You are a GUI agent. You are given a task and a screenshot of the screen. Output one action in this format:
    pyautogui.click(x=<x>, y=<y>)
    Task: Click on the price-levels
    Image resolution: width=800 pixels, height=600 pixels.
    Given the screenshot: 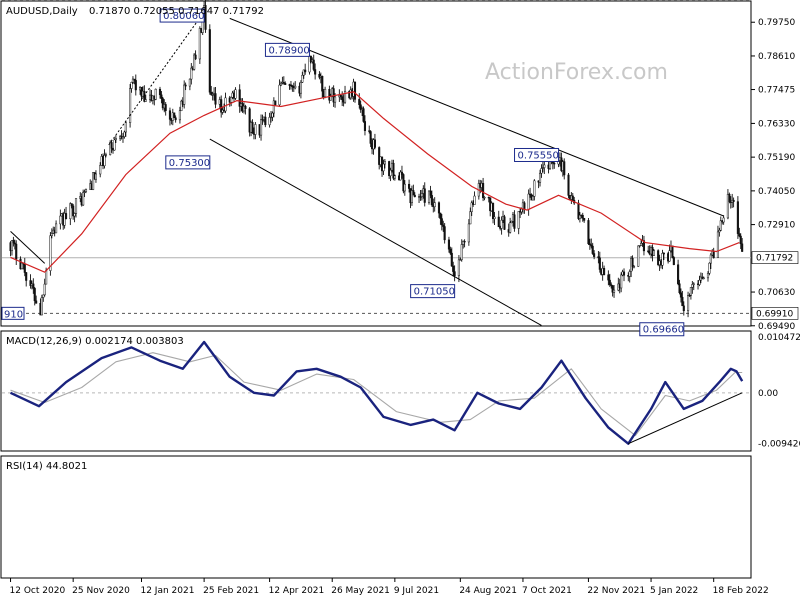 What is the action you would take?
    pyautogui.click(x=376, y=285)
    